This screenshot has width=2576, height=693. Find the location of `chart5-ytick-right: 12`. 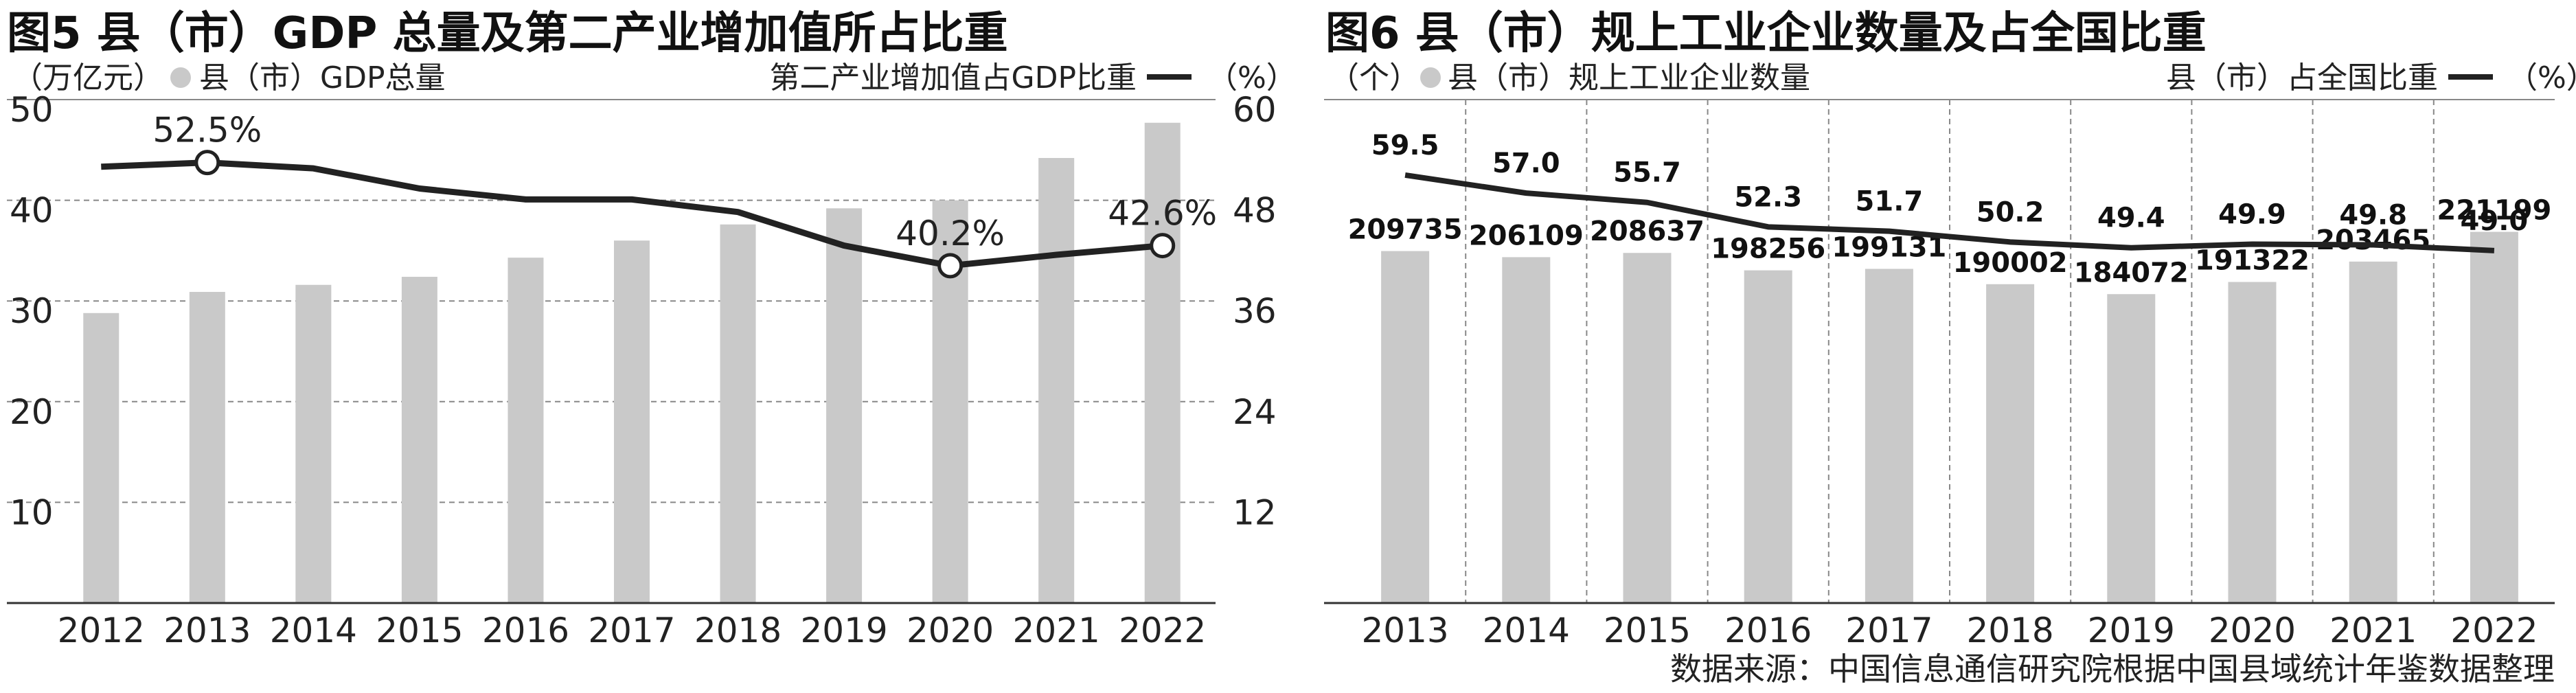

chart5-ytick-right: 12 is located at coordinates (1255, 512).